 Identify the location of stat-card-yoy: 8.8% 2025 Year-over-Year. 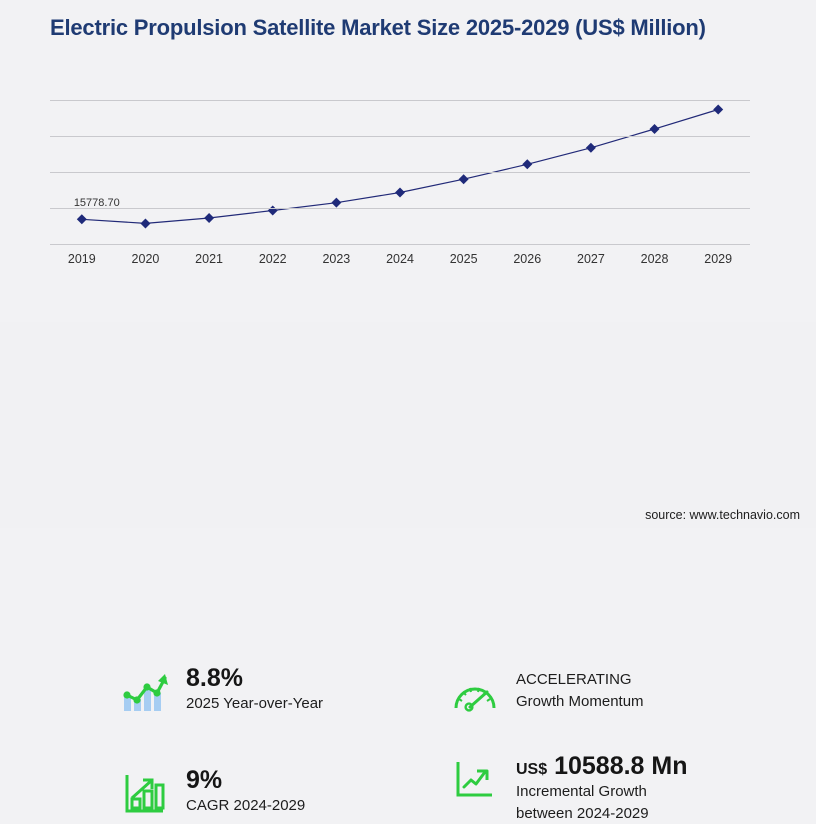
(220, 691).